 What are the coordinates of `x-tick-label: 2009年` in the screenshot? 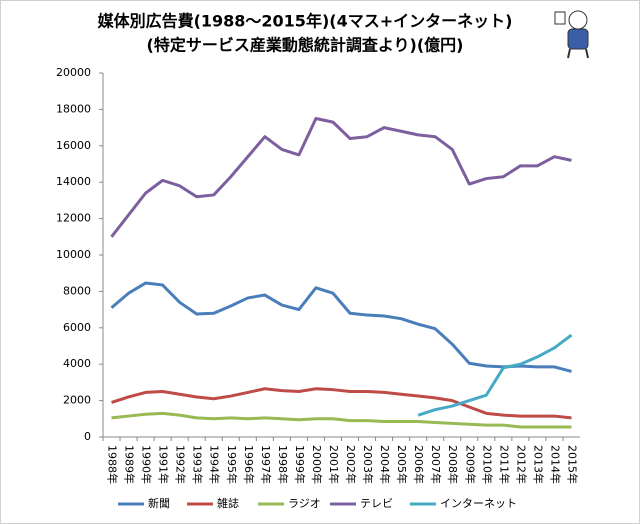 It's located at (470, 464).